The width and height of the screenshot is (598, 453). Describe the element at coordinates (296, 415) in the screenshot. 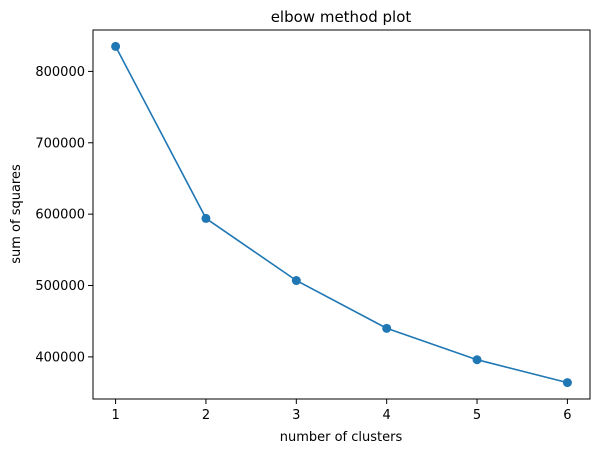

I see `x-tick-label: 3` at that location.